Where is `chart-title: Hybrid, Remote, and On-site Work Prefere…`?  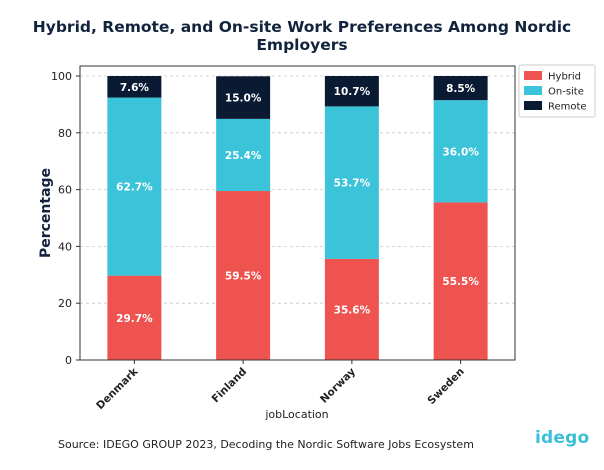
chart-title: Hybrid, Remote, and On-site Work Prefere… is located at coordinates (302, 36).